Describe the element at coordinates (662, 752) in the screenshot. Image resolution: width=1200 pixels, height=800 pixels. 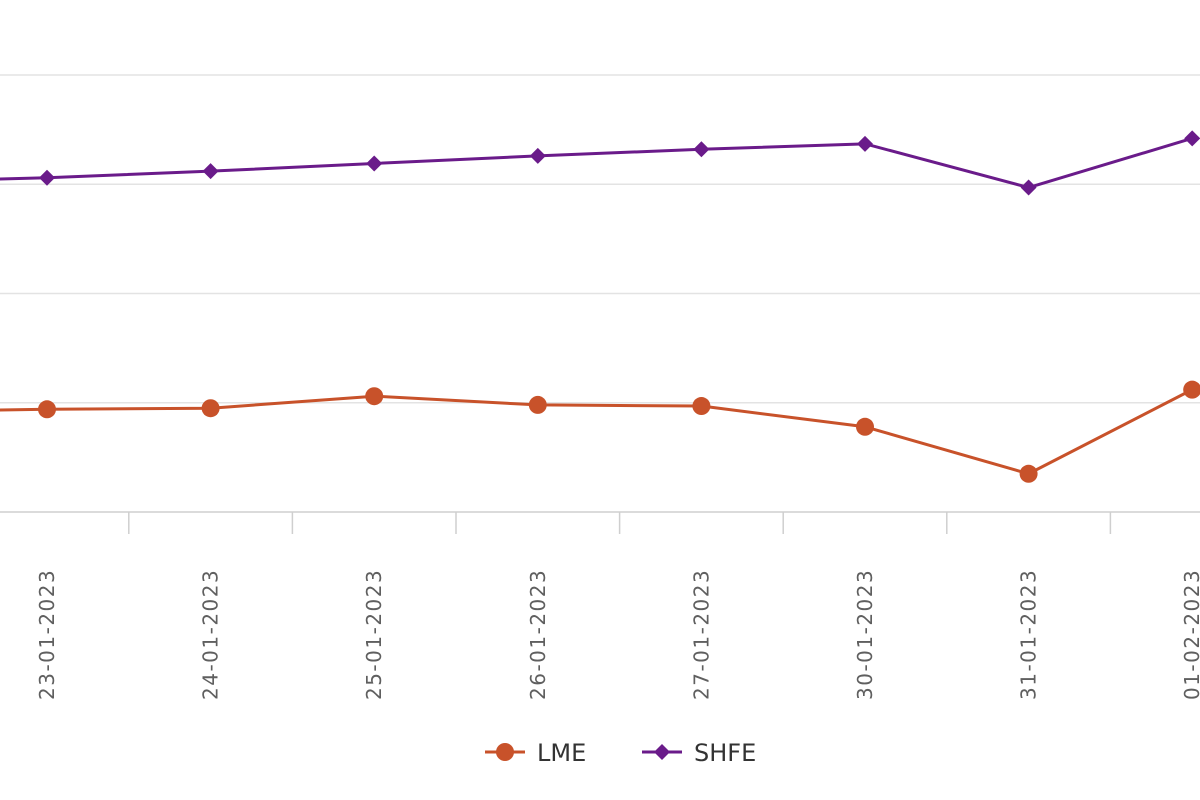
I see `legend-marker-diamond` at that location.